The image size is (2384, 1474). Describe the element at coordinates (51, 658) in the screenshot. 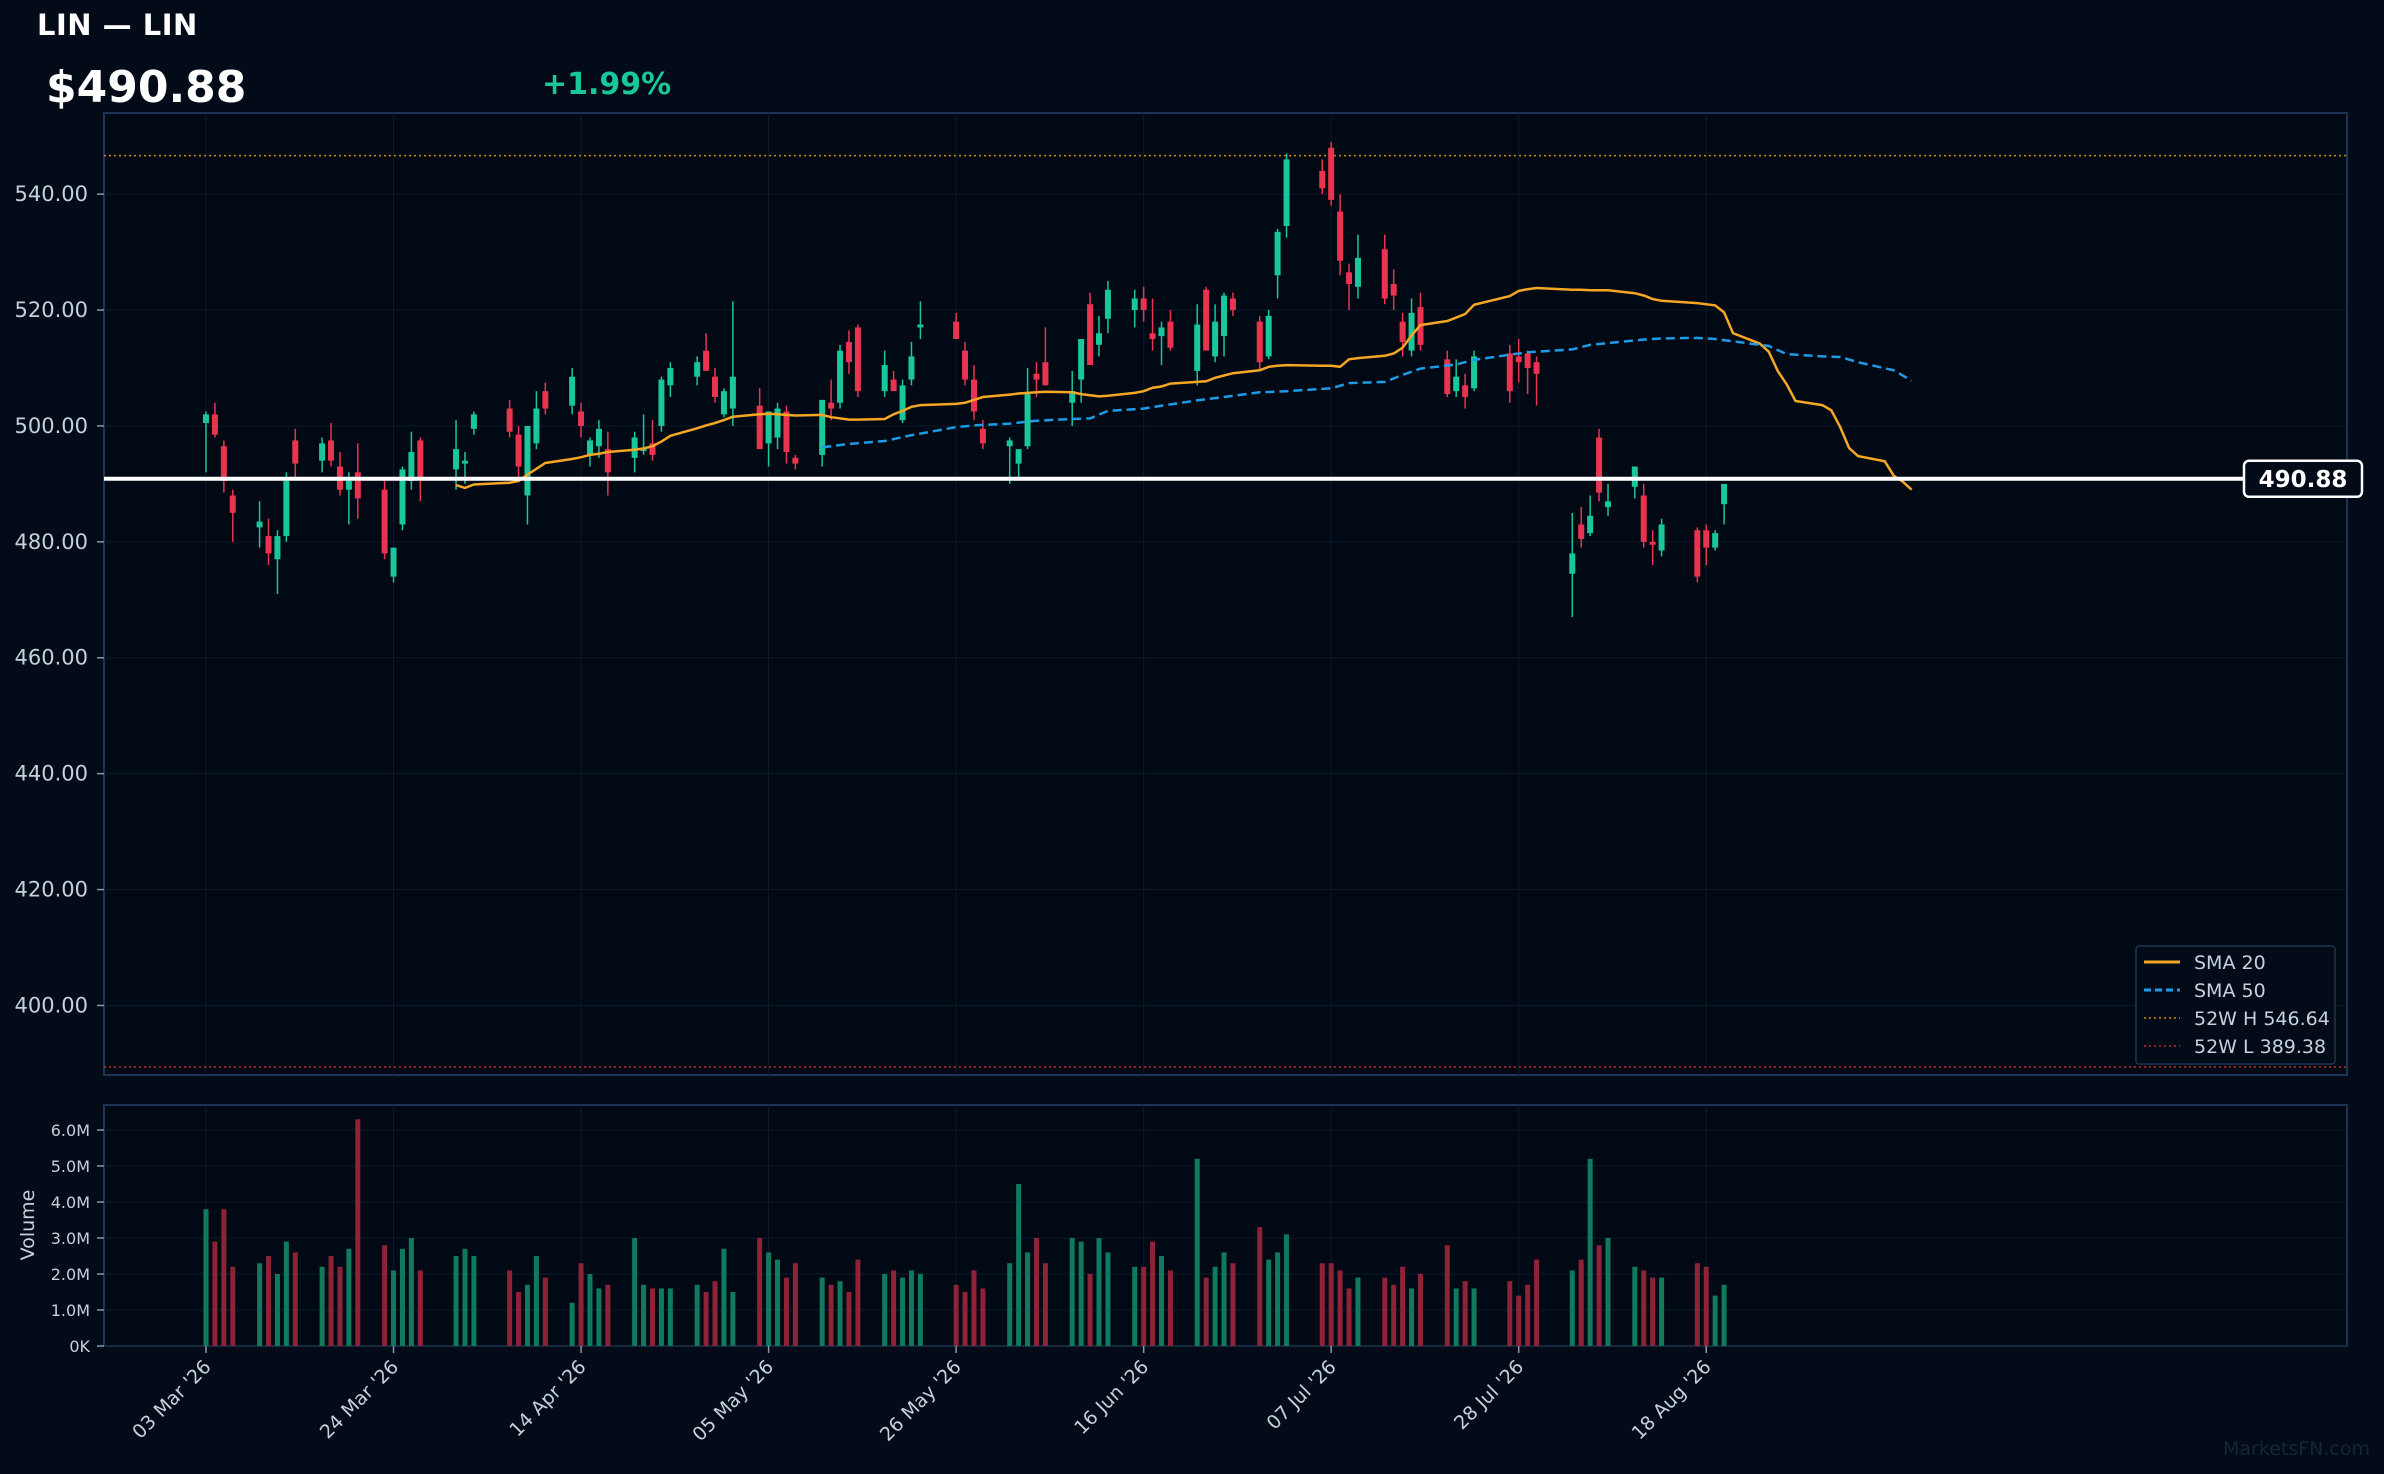

I see `y-tick-label: 460.00` at that location.